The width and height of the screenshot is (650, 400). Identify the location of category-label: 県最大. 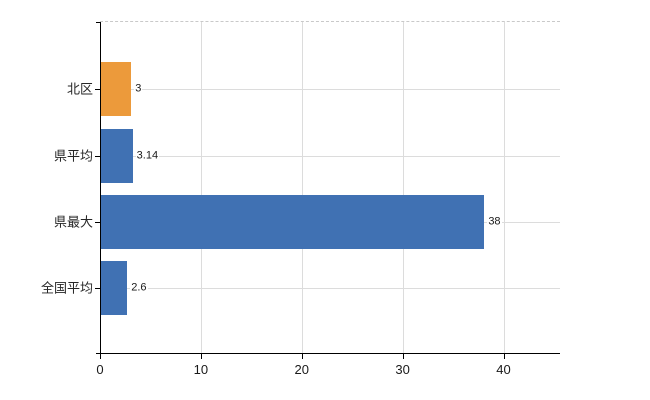
(73, 222).